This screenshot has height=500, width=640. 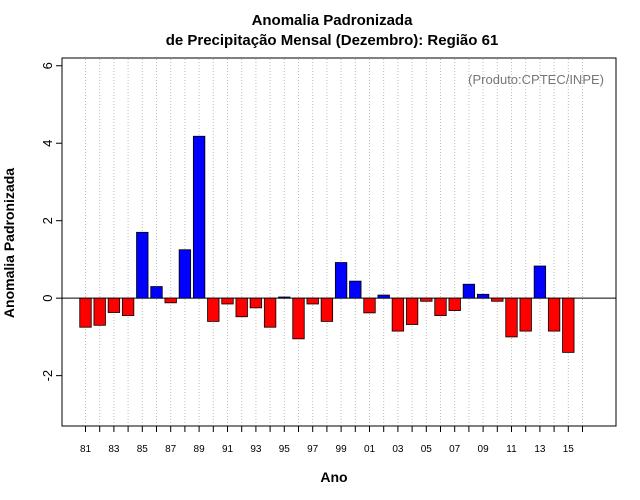 What do you see at coordinates (171, 449) in the screenshot?
I see `x-tick-label: 87` at bounding box center [171, 449].